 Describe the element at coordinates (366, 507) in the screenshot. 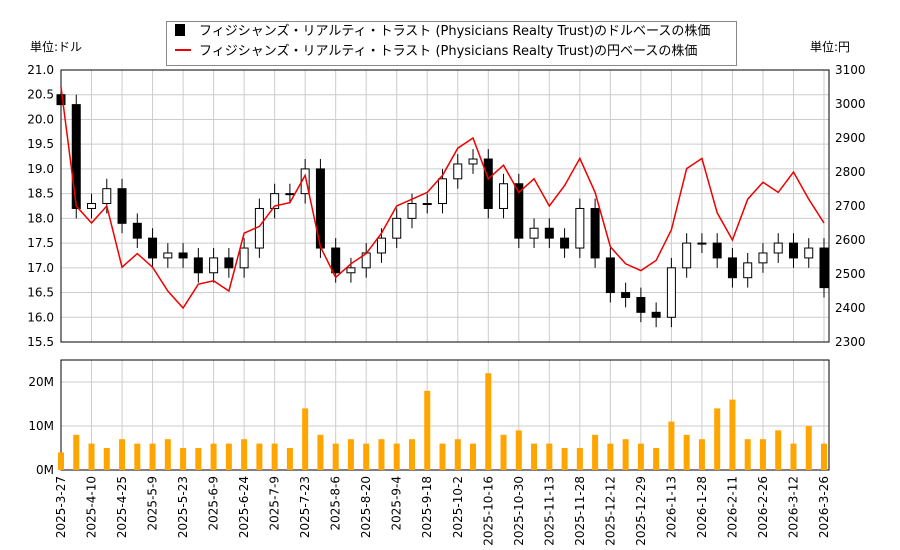

I see `x-tick-label: 2025-8-20` at that location.